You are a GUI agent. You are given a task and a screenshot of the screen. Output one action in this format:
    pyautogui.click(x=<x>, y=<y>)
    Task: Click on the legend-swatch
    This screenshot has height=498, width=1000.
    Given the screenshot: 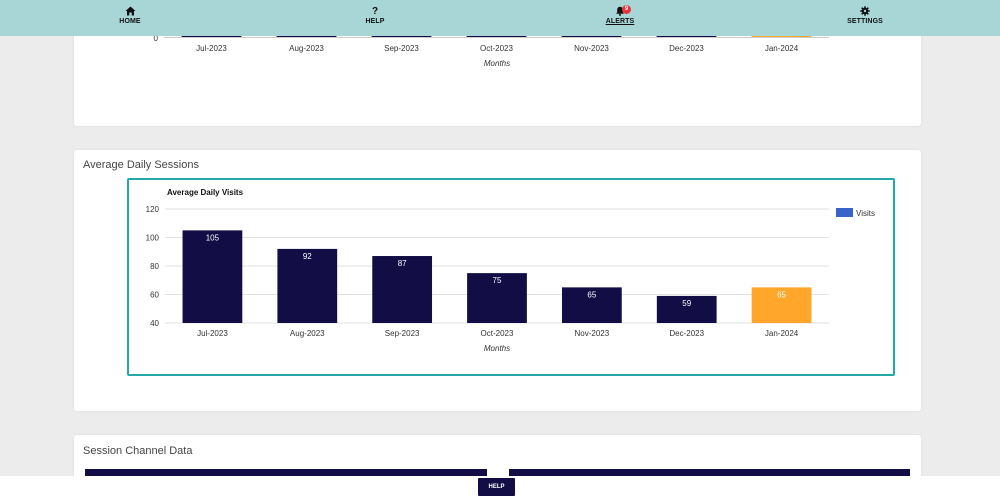 What is the action you would take?
    pyautogui.click(x=844, y=212)
    